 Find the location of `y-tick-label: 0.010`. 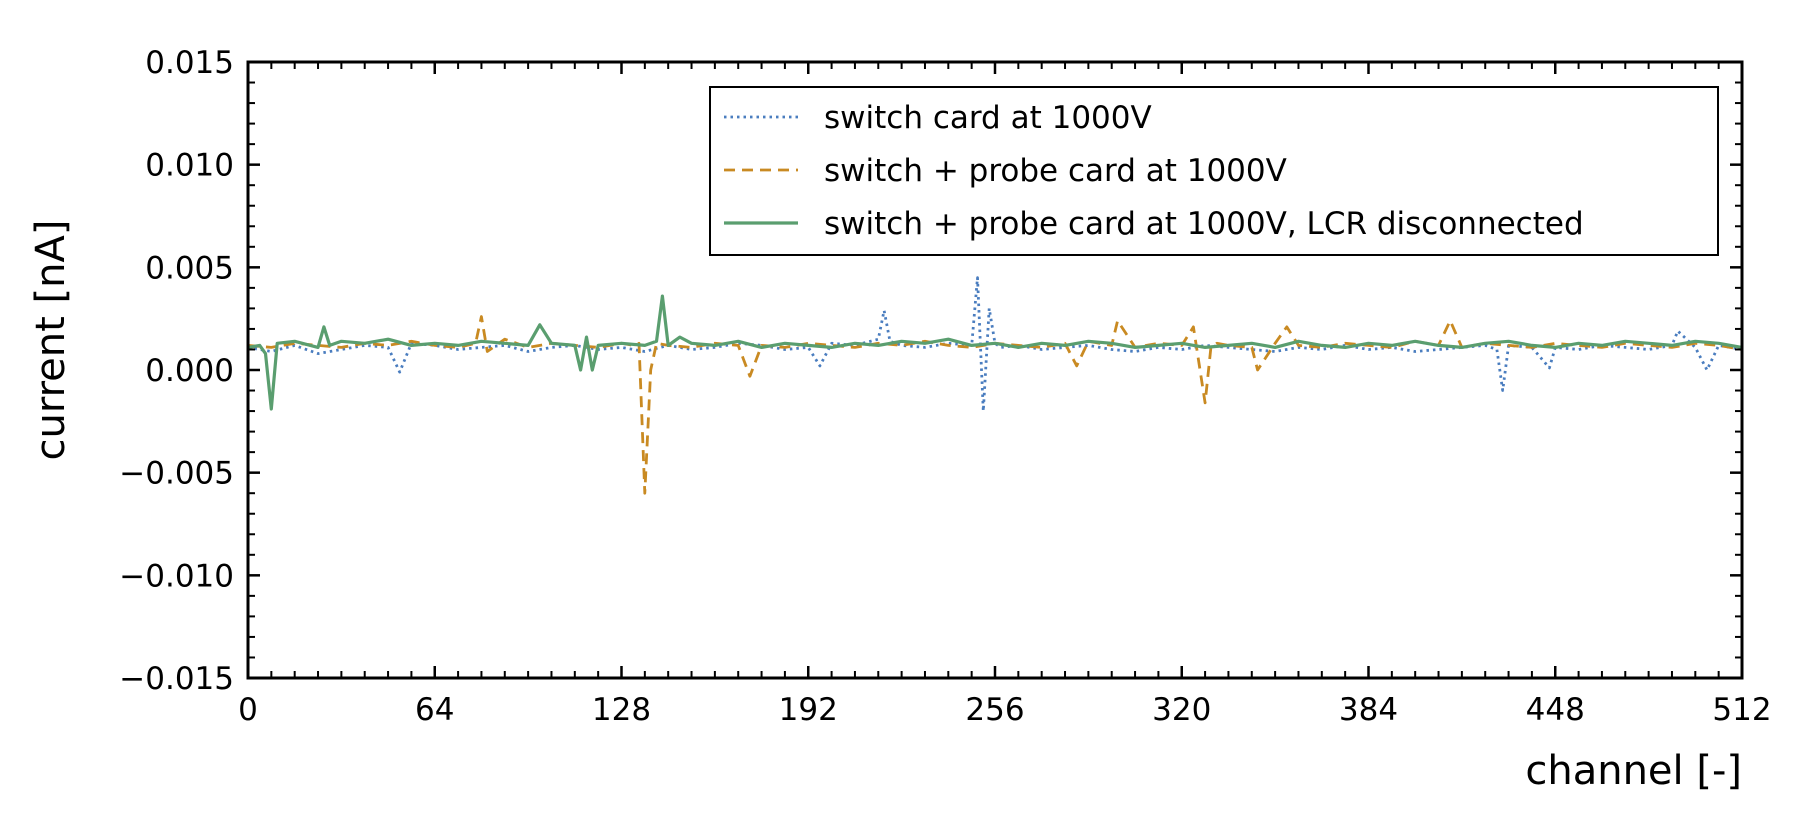

y-tick-label: 0.010 is located at coordinates (189, 166).